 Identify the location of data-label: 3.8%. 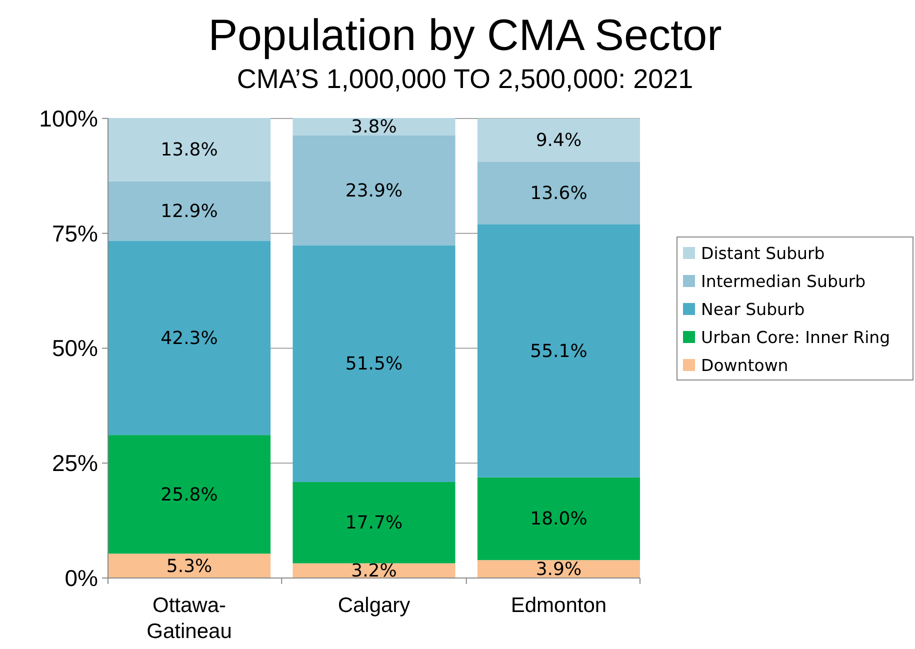
(374, 127).